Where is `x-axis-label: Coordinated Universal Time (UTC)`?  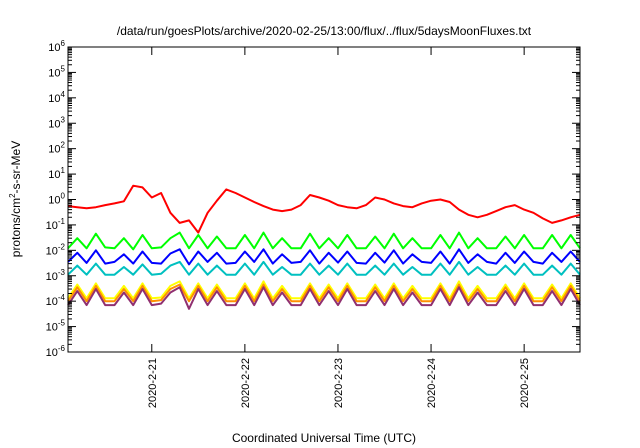
x-axis-label: Coordinated Universal Time (UTC) is located at coordinates (324, 438).